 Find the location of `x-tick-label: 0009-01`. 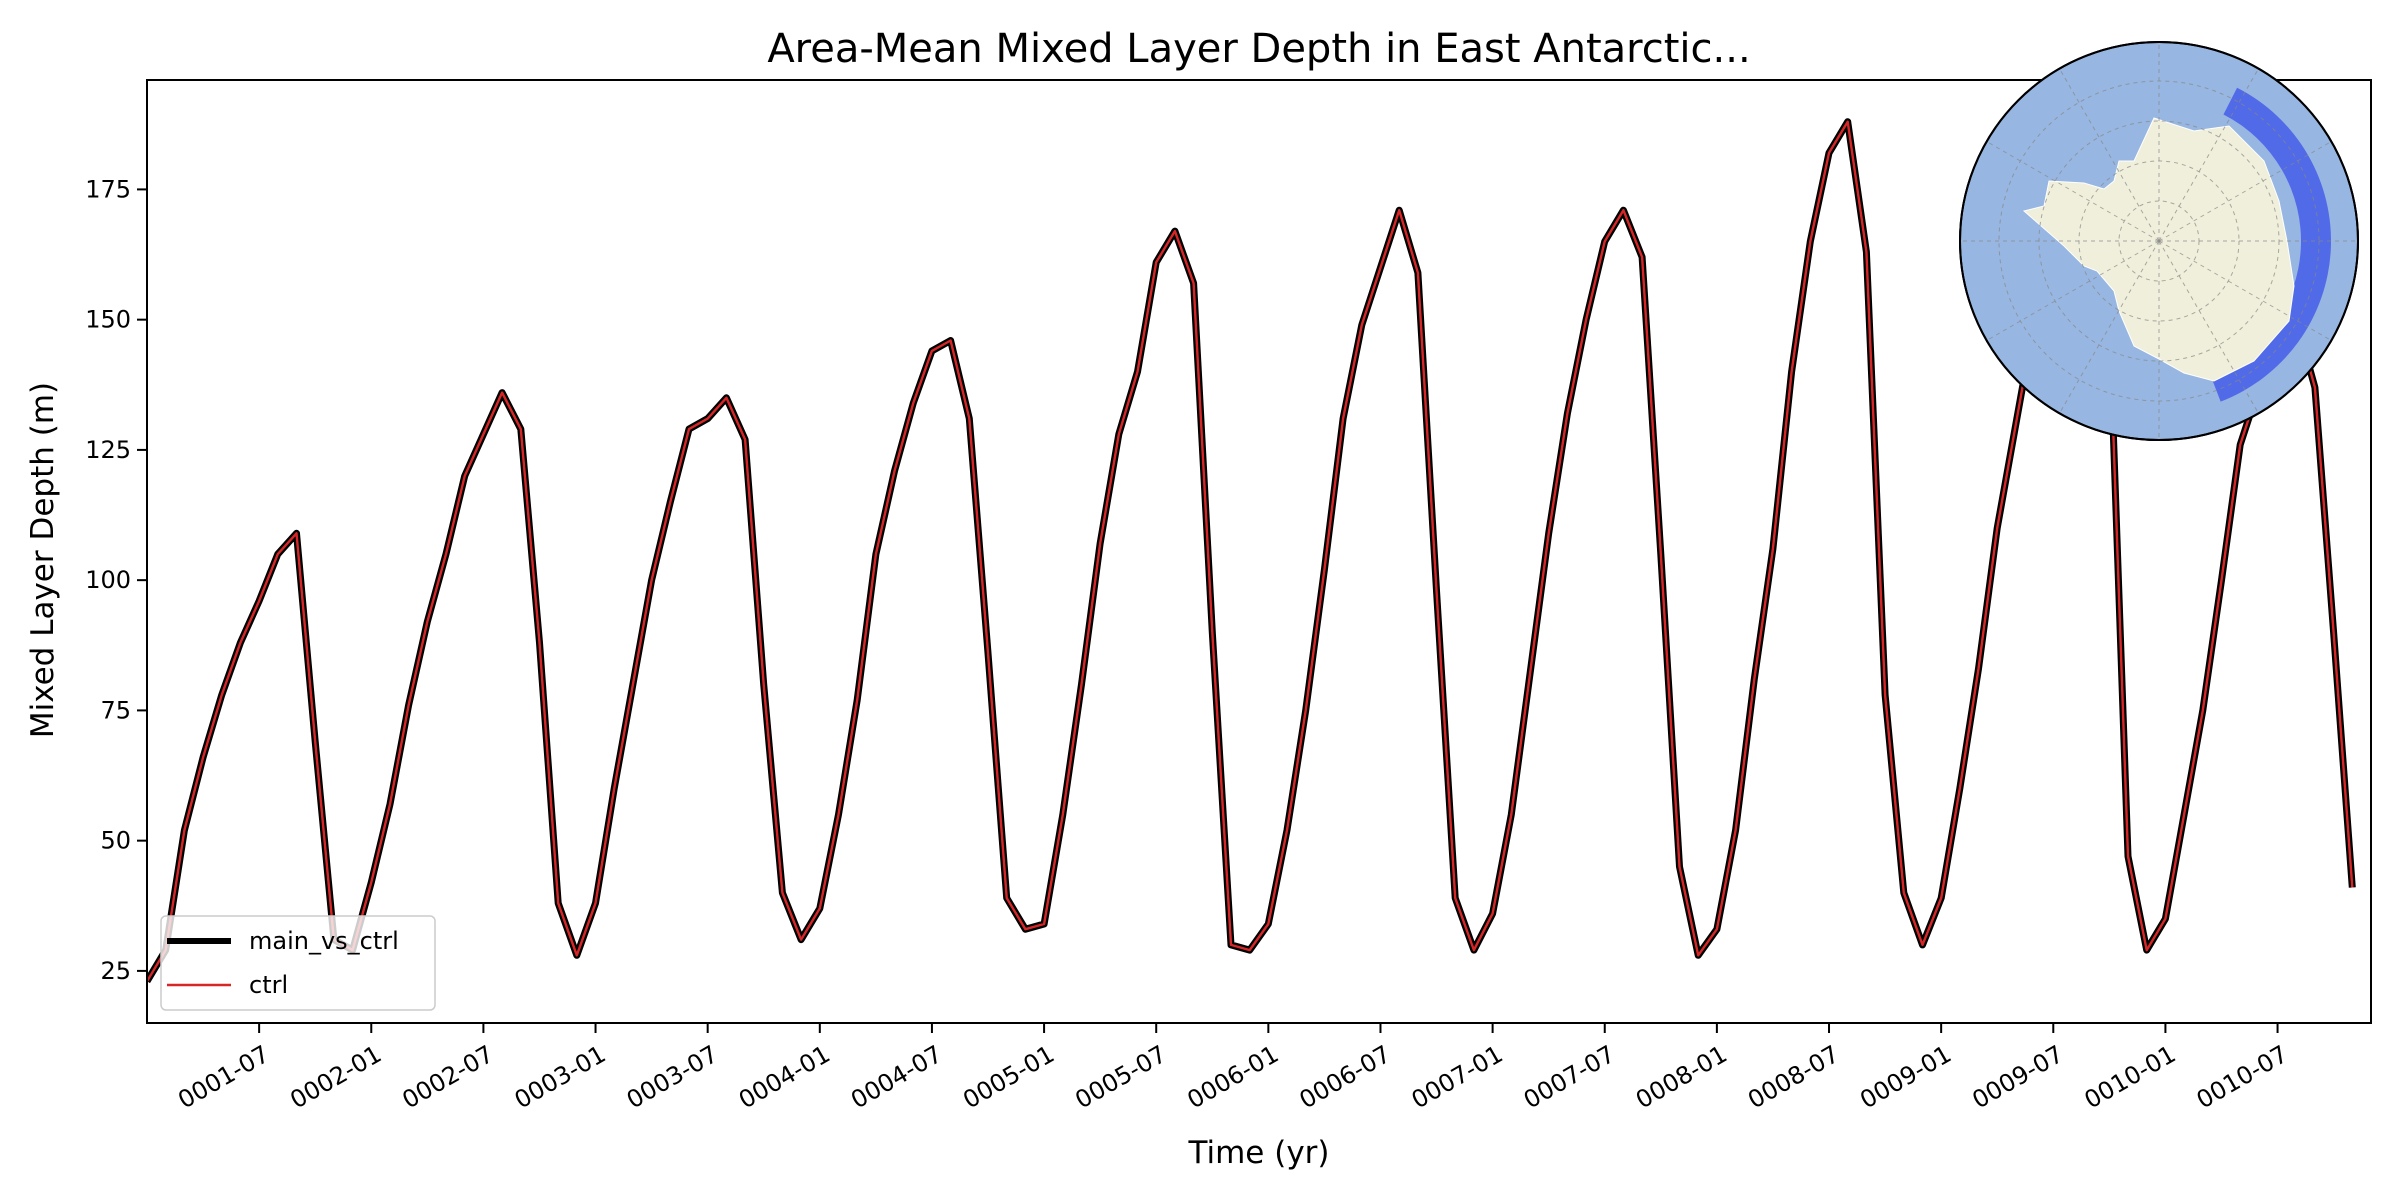

x-tick-label: 0009-01 is located at coordinates (1905, 1077).